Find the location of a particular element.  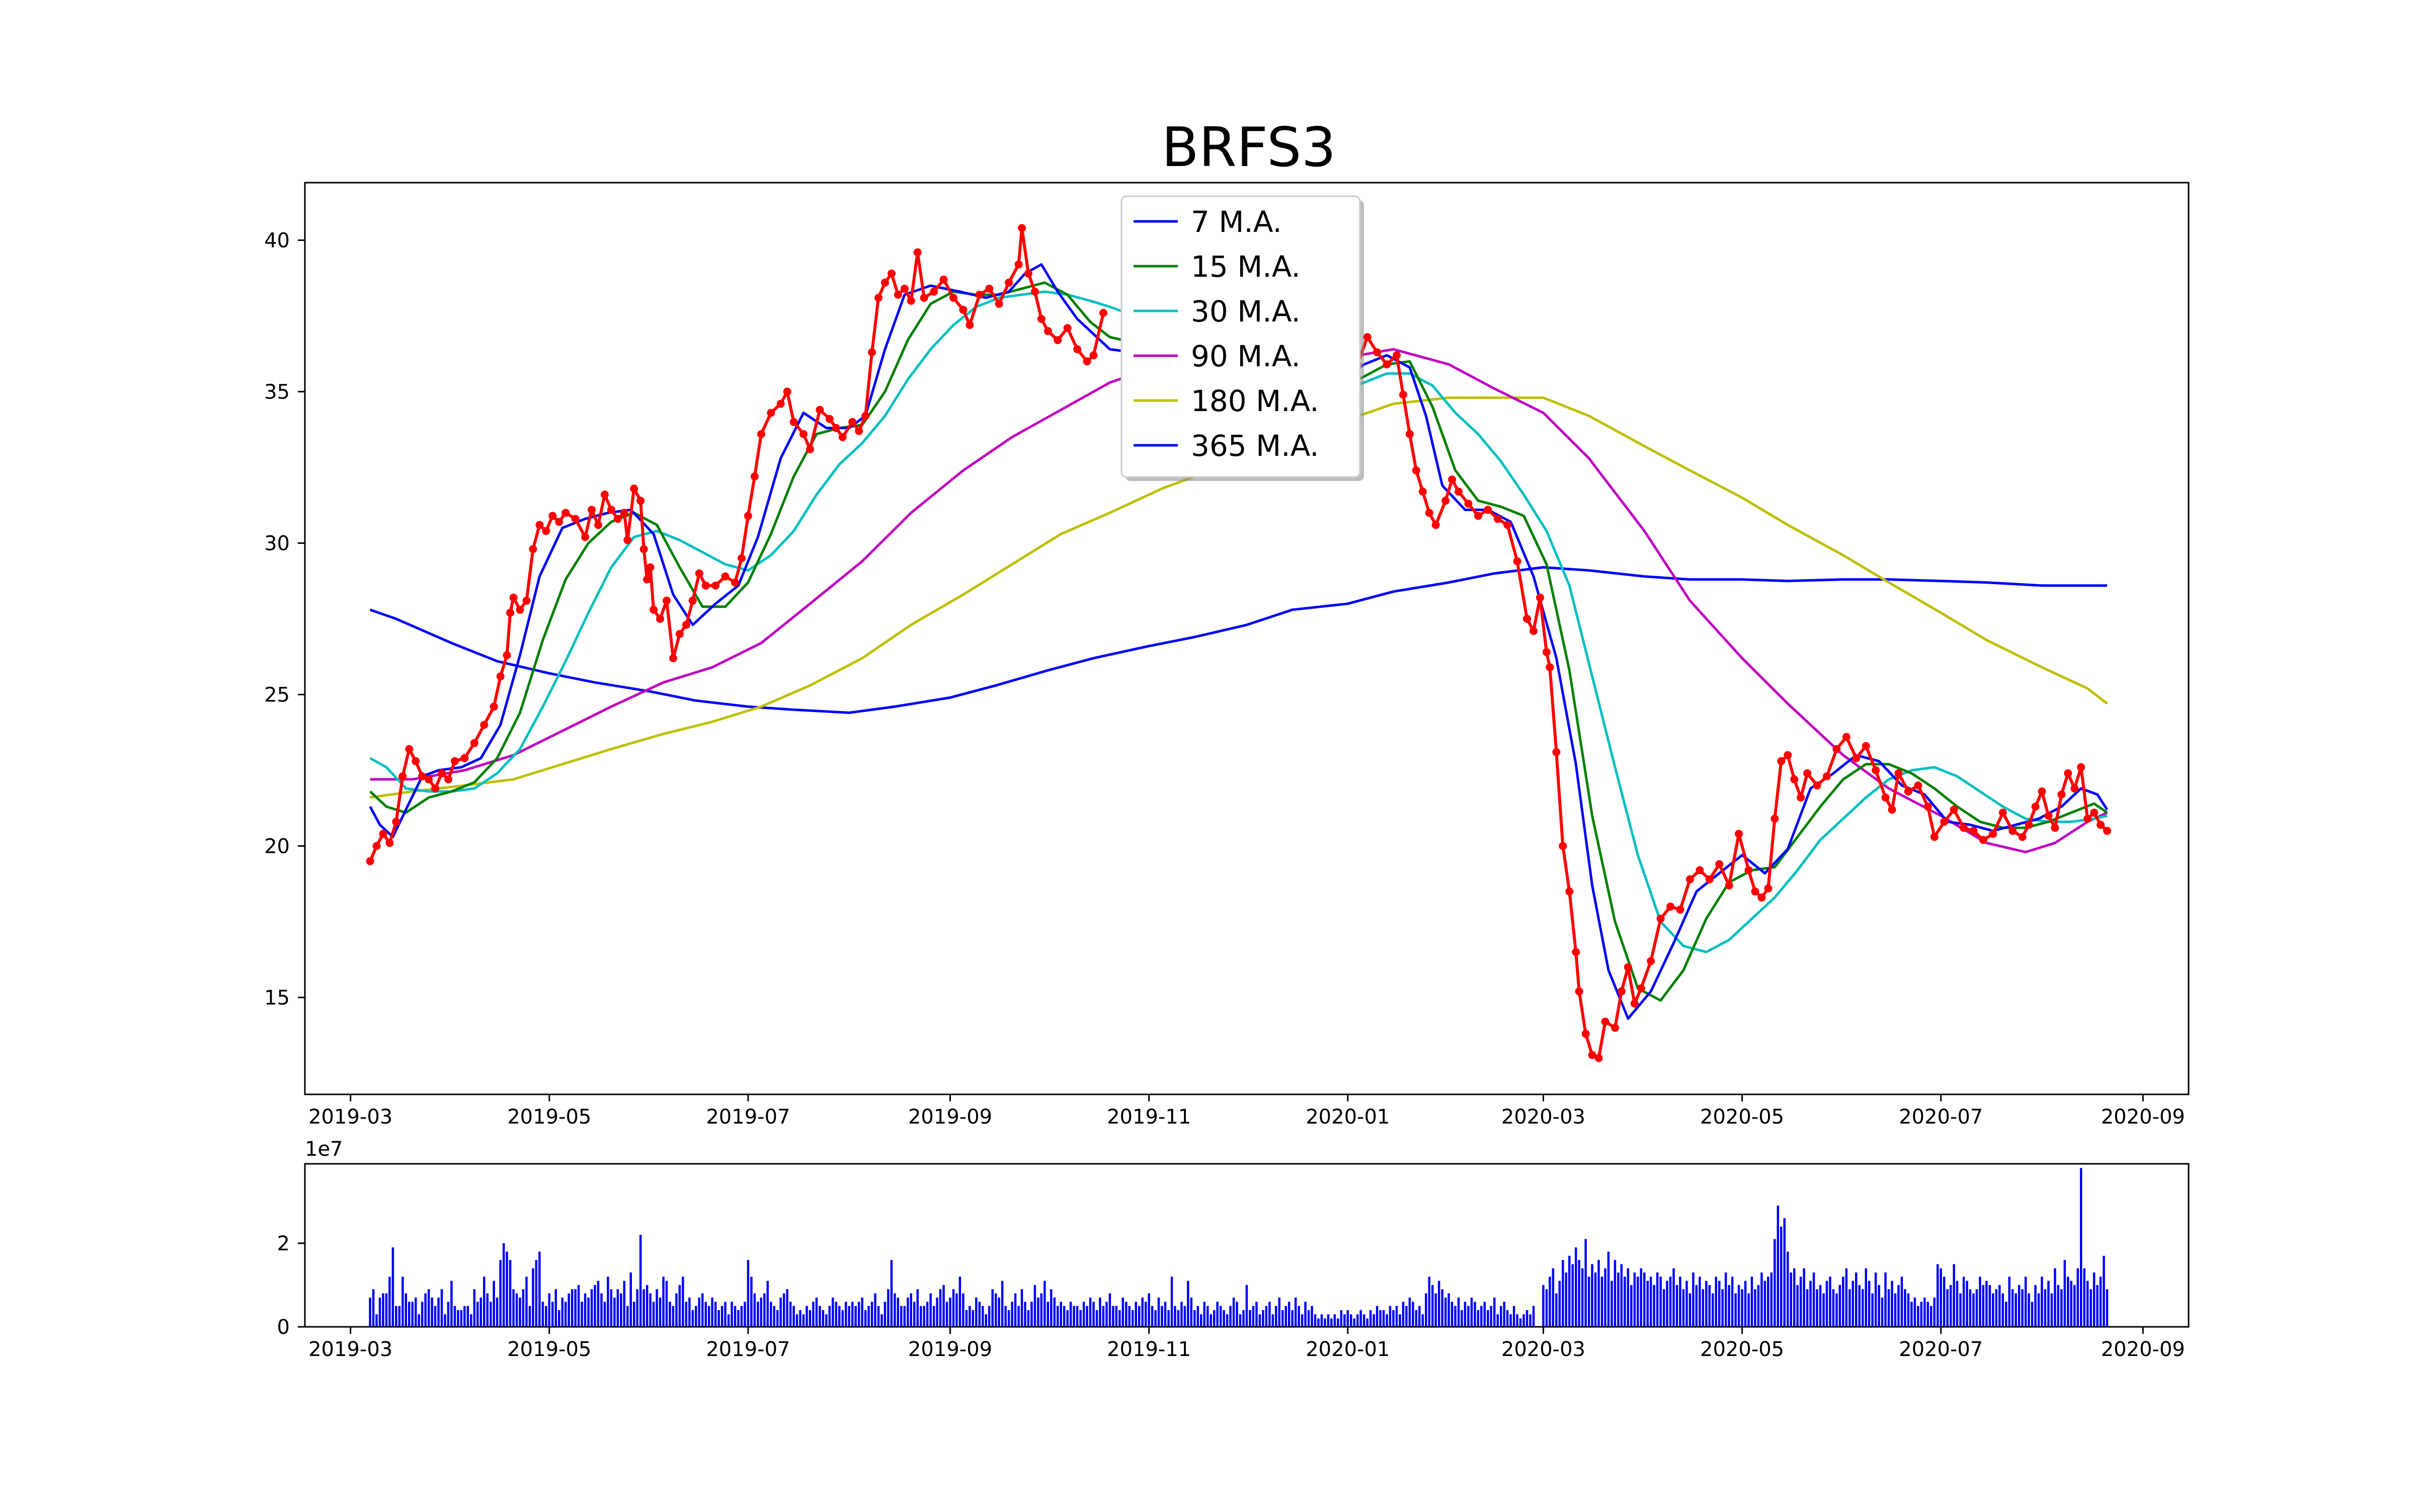

series-line-365-m-a is located at coordinates (1238, 640).